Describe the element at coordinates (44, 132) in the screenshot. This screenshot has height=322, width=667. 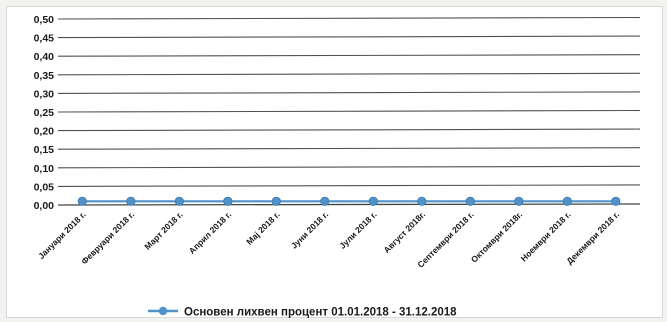
I see `y-tick-label: 0,20` at that location.